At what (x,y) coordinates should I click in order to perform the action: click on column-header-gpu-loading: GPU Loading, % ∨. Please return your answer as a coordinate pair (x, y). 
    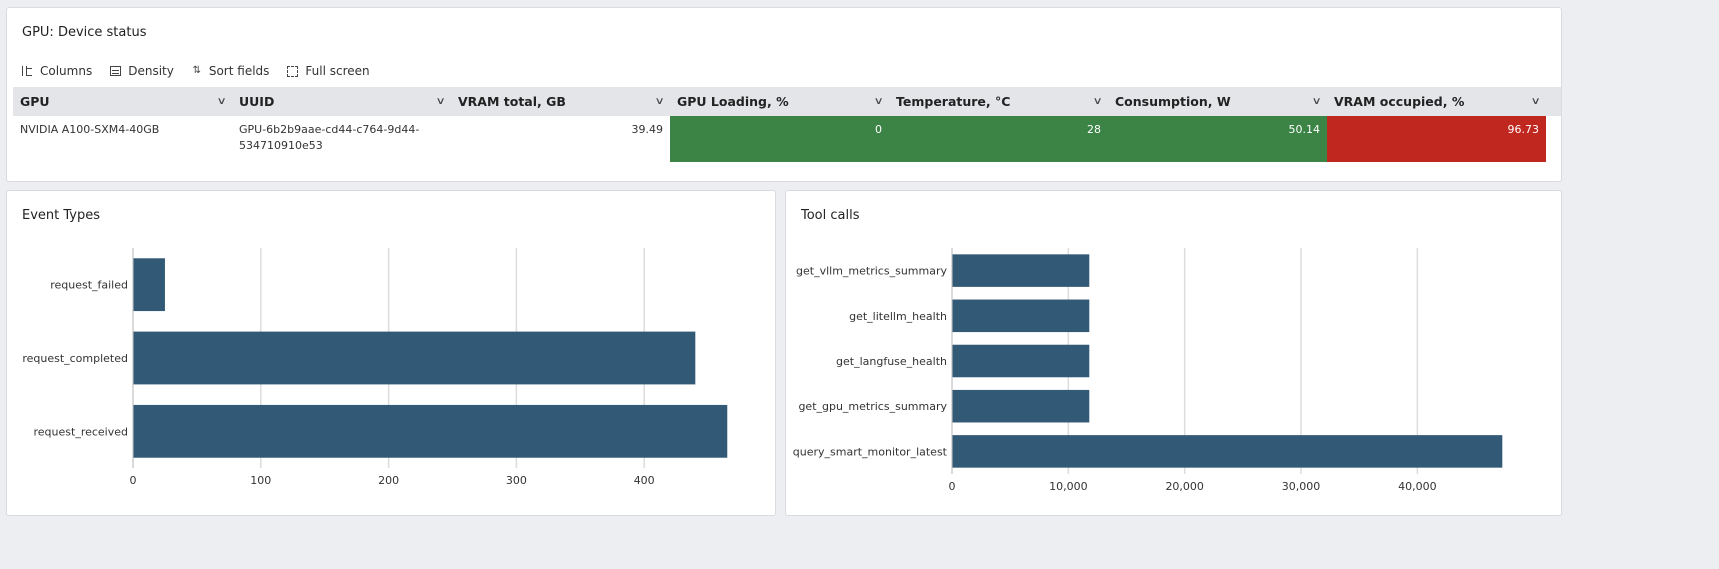
    Looking at the image, I should click on (779, 101).